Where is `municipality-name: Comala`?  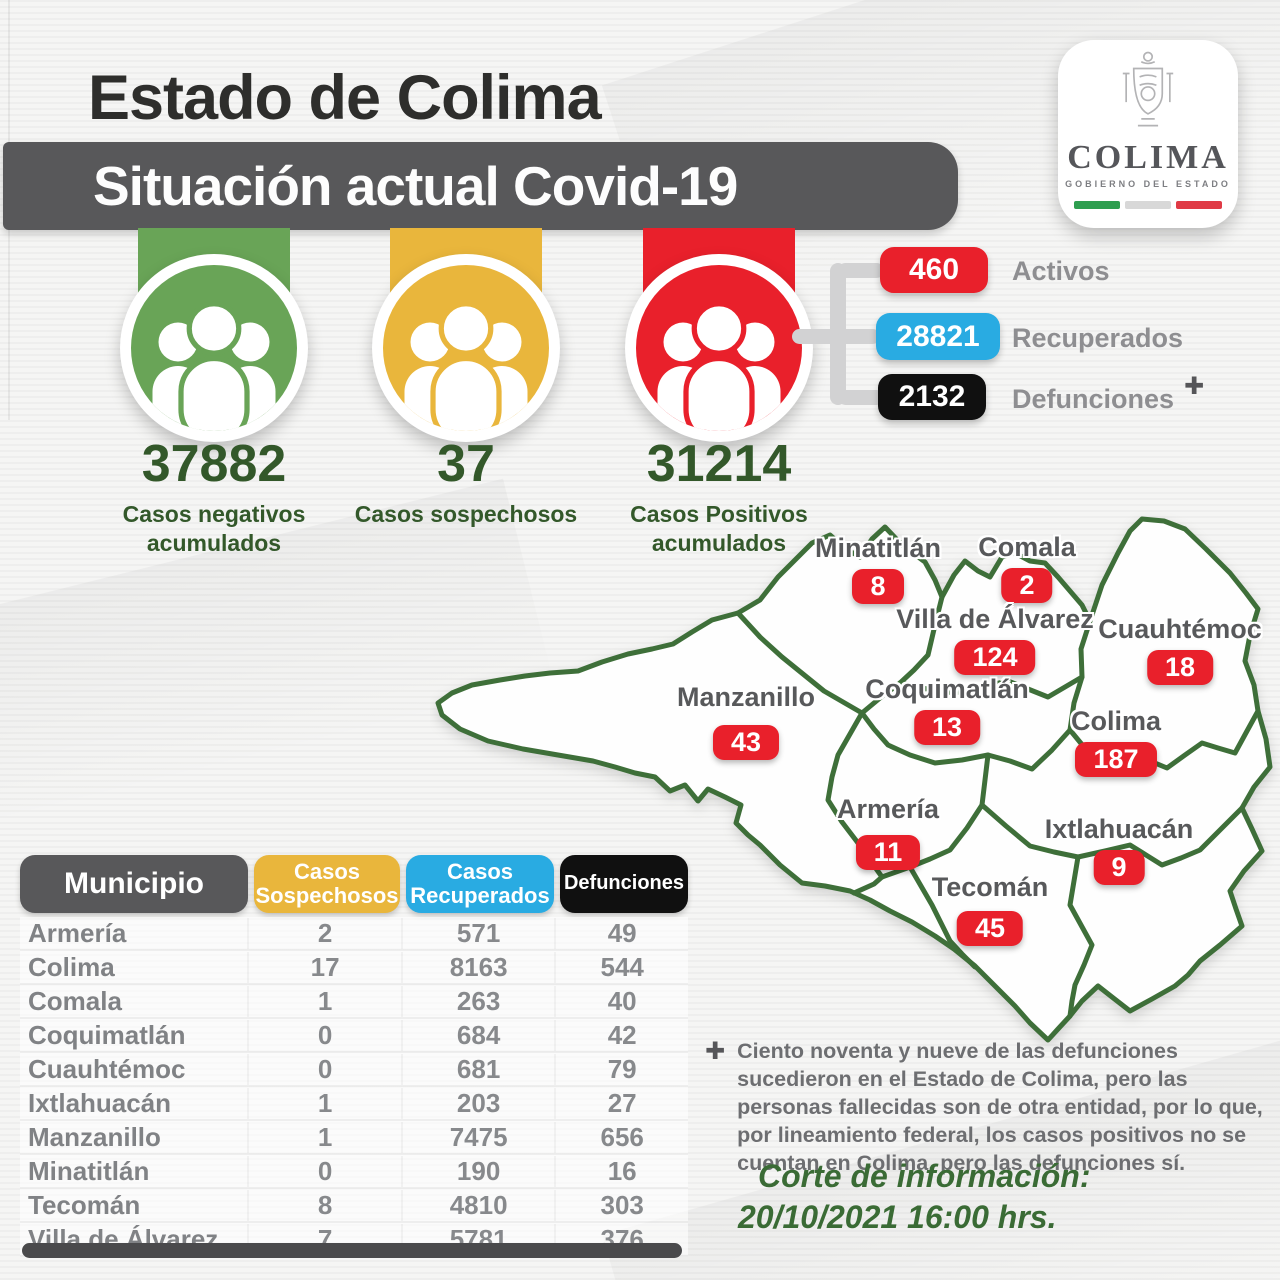
municipality-name: Comala is located at coordinates (1027, 547).